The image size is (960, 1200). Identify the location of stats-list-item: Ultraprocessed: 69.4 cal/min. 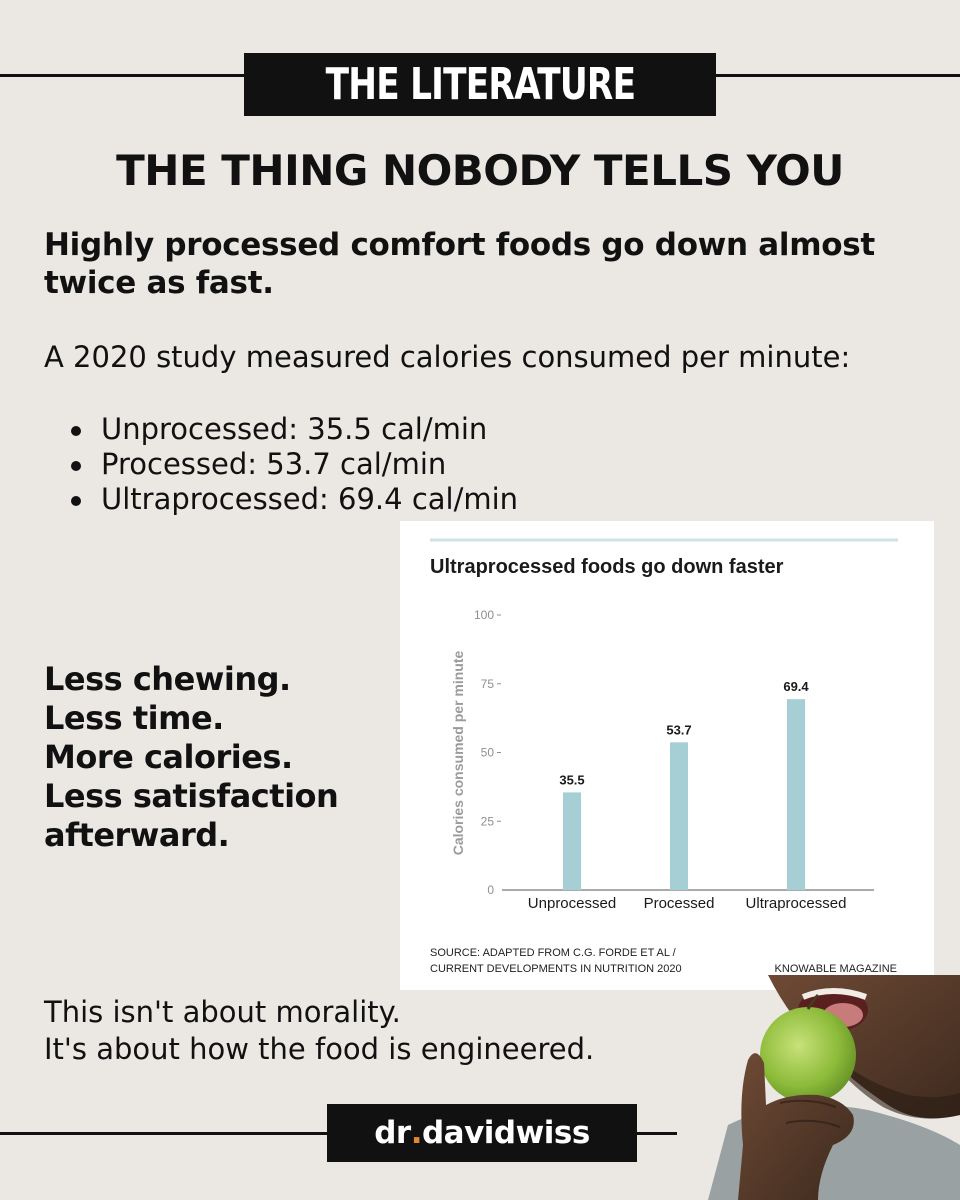
(281, 499).